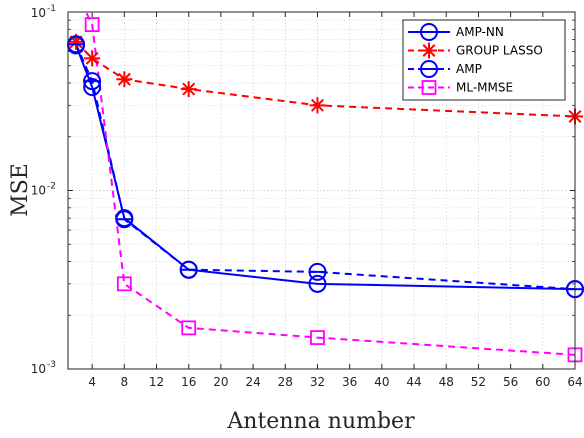  Describe the element at coordinates (349, 382) in the screenshot. I see `x-tick-label: 36` at that location.